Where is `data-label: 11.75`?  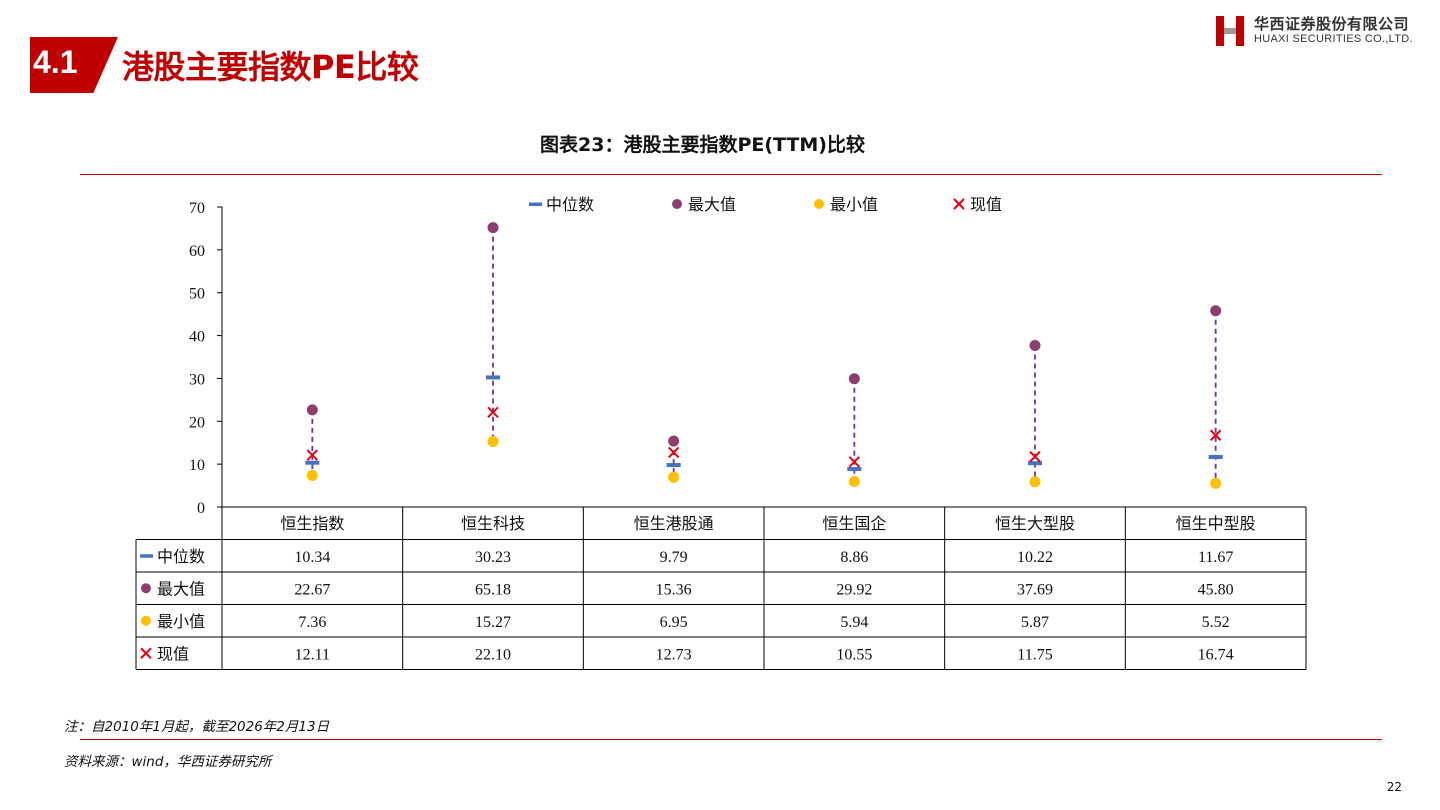
data-label: 11.75 is located at coordinates (1034, 654).